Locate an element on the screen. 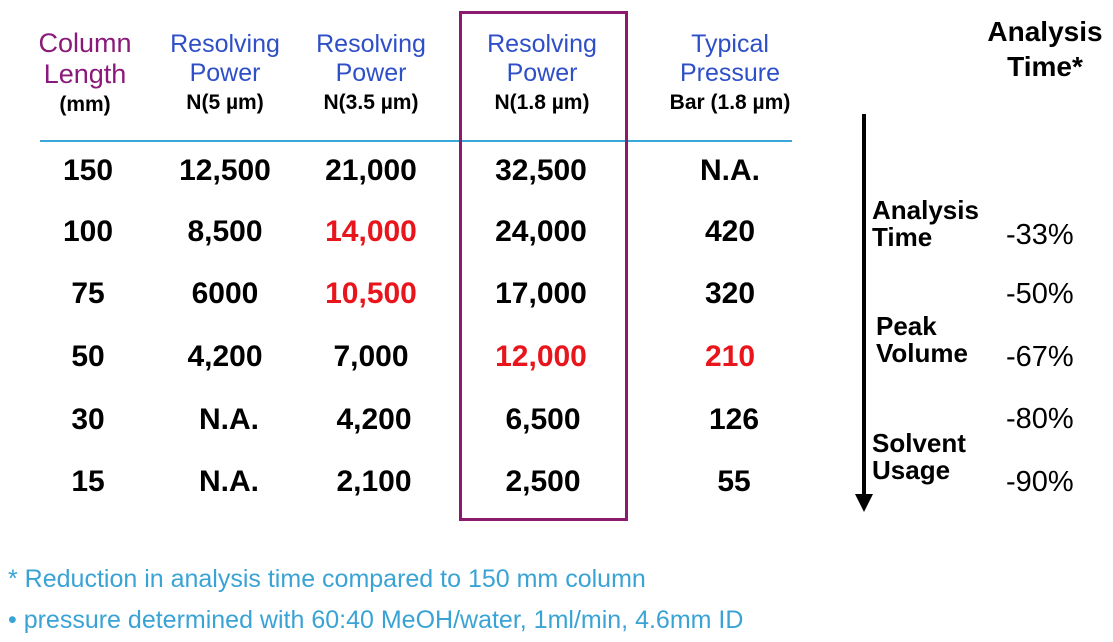  cell-length: 15 is located at coordinates (88, 481).